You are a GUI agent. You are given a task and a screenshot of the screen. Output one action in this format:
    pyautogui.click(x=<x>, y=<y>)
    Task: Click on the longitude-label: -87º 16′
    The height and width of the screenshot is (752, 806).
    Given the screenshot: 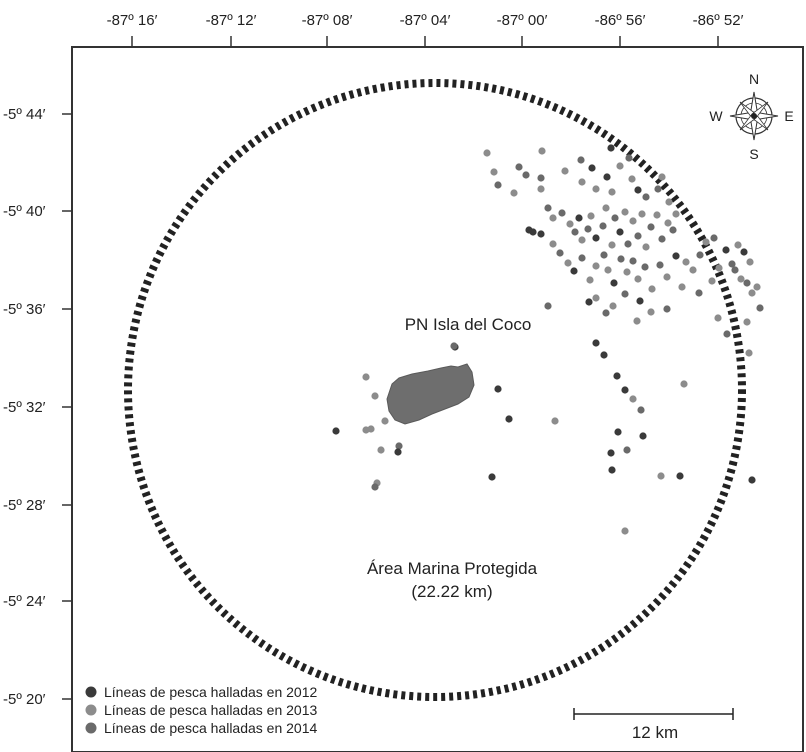 What is the action you would take?
    pyautogui.click(x=132, y=20)
    